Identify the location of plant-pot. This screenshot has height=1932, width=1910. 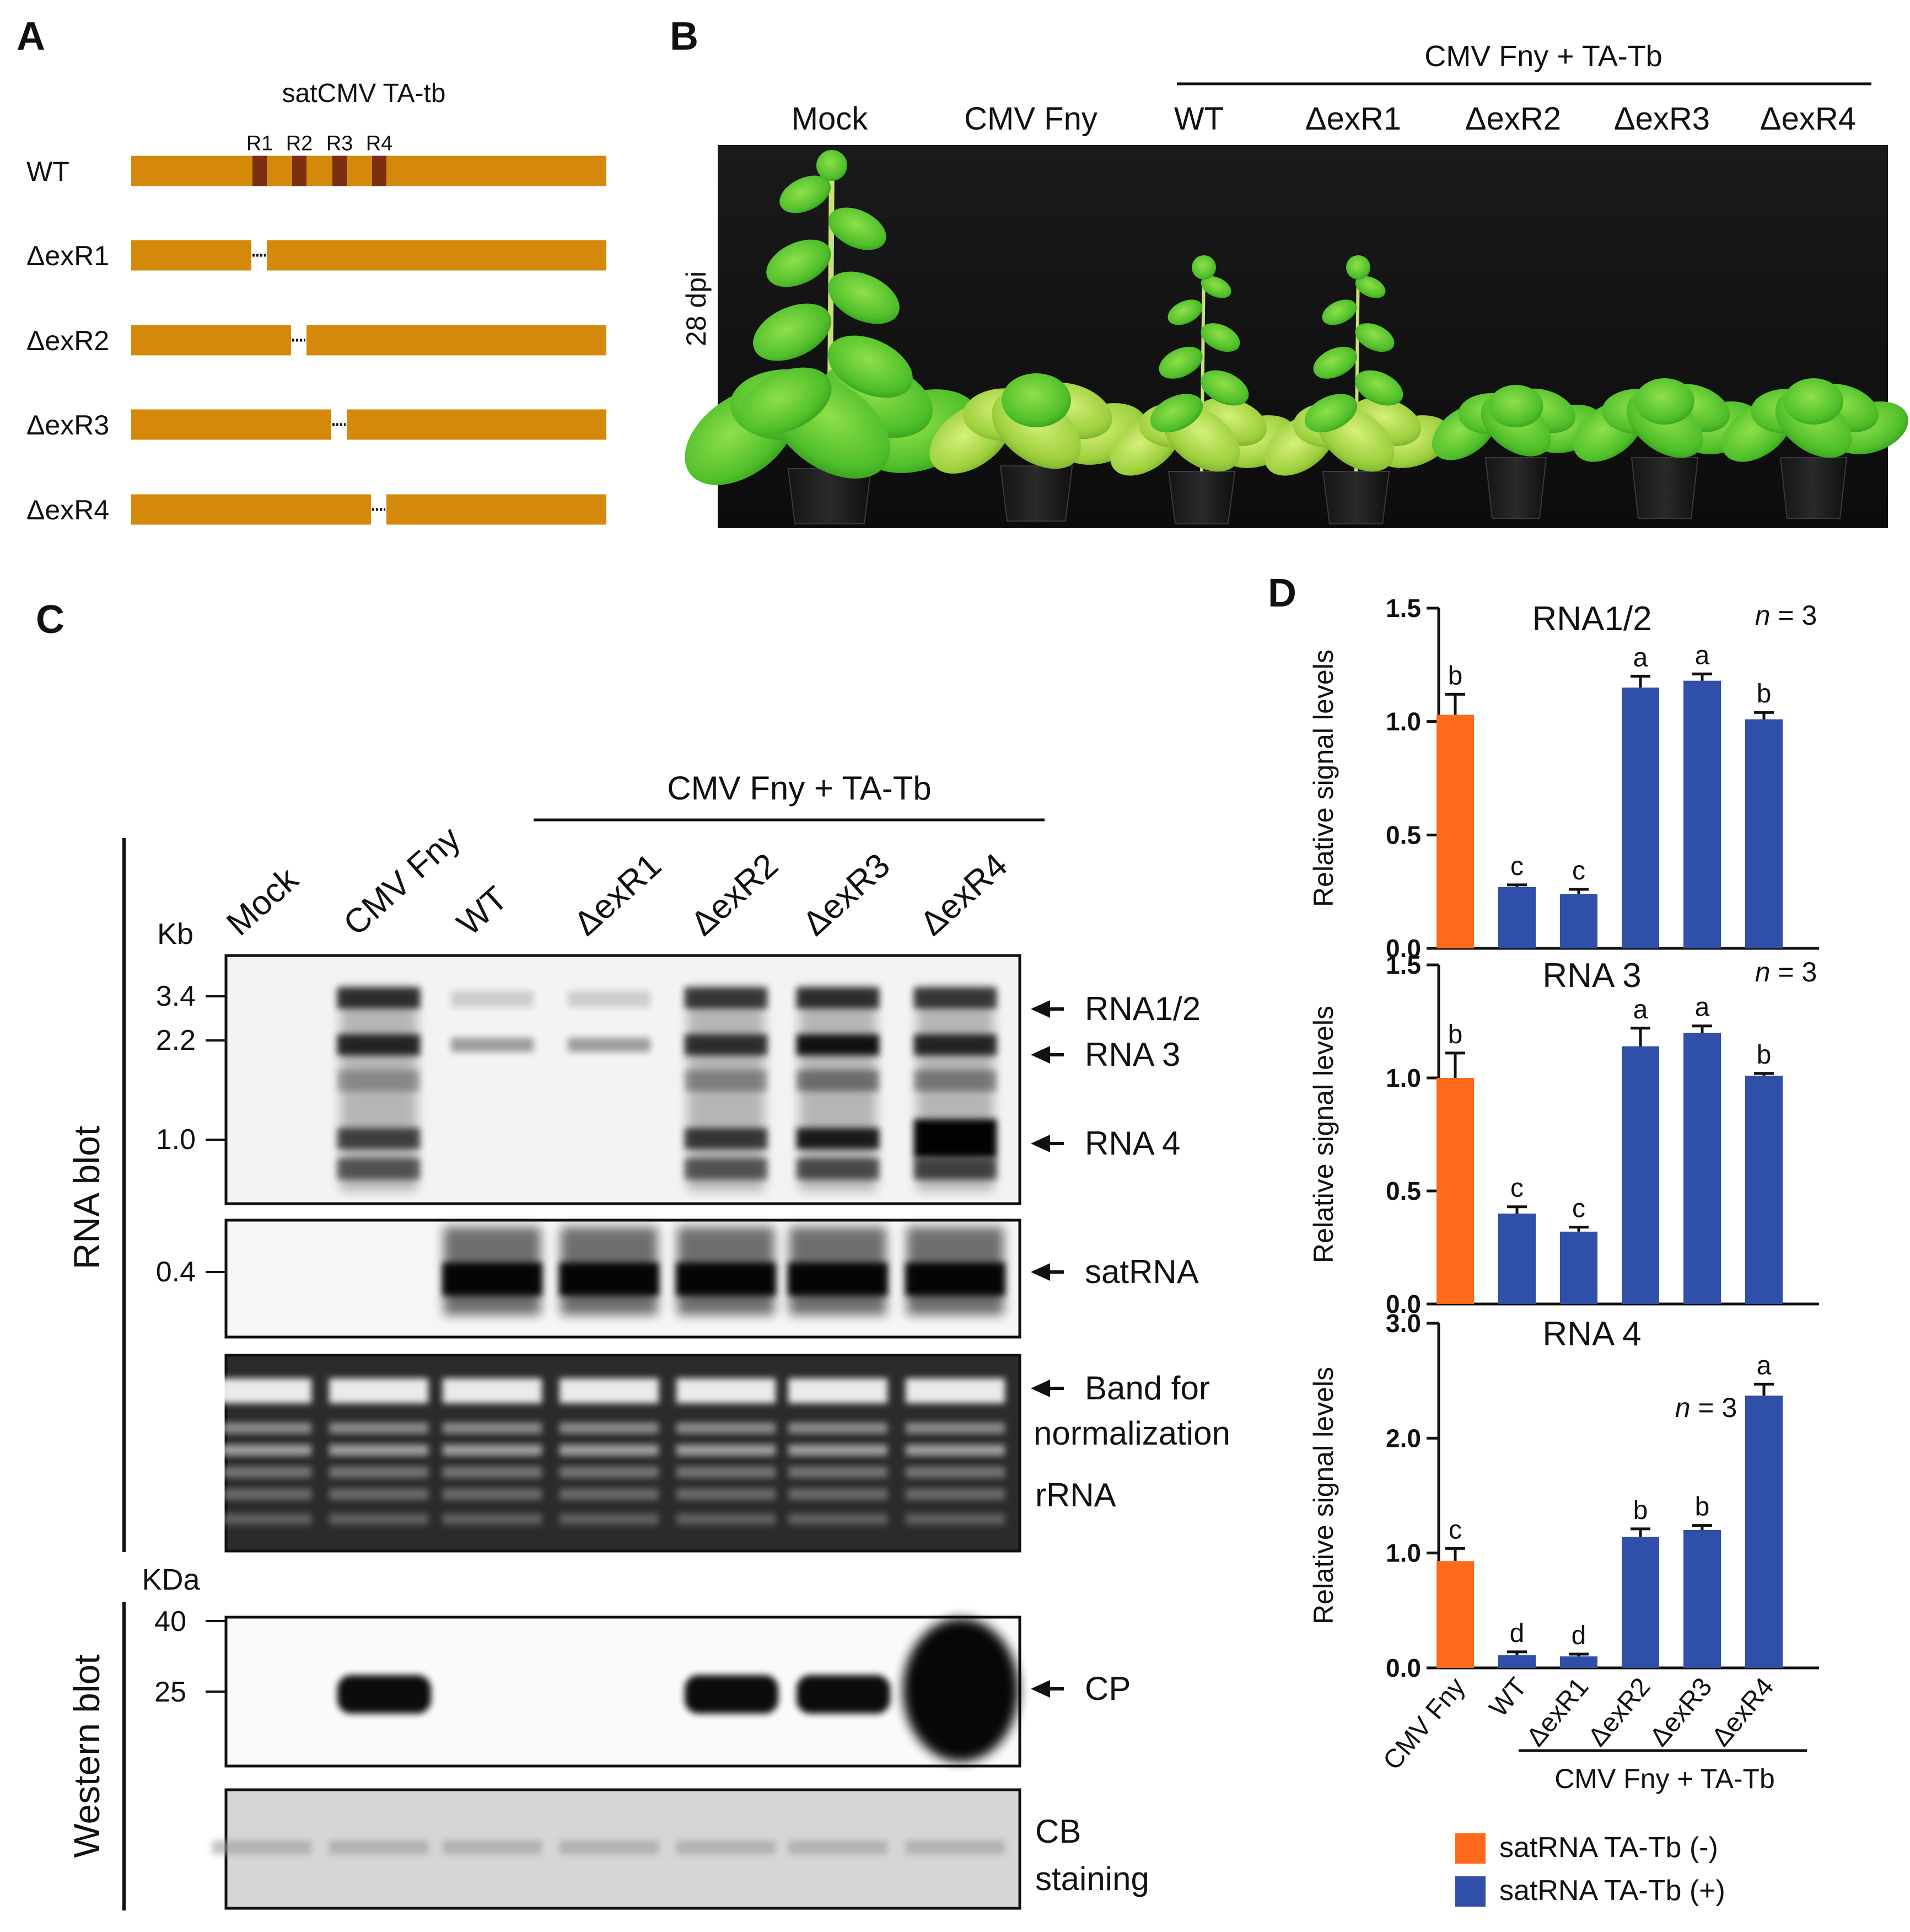
(1665, 488).